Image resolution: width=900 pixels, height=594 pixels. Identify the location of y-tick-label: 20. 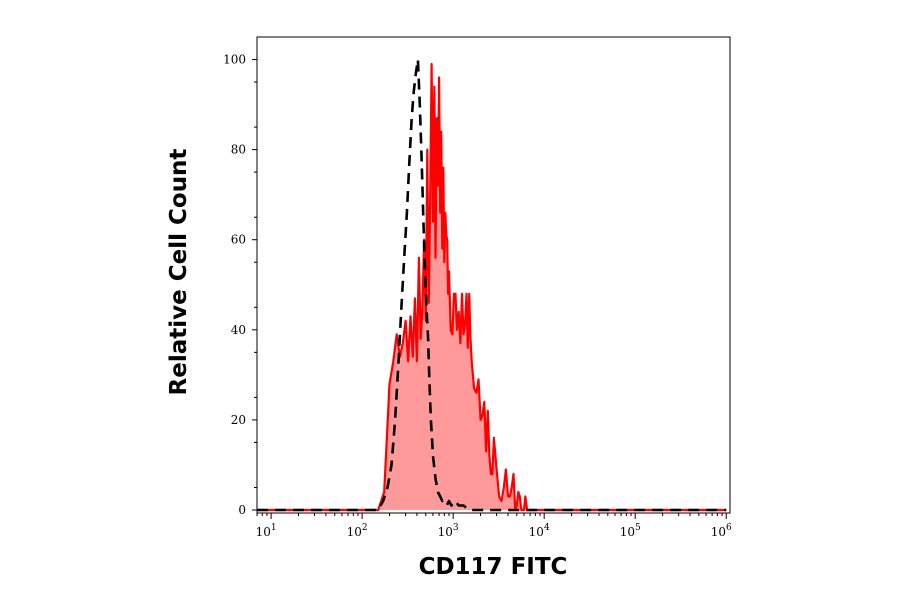
(238, 420).